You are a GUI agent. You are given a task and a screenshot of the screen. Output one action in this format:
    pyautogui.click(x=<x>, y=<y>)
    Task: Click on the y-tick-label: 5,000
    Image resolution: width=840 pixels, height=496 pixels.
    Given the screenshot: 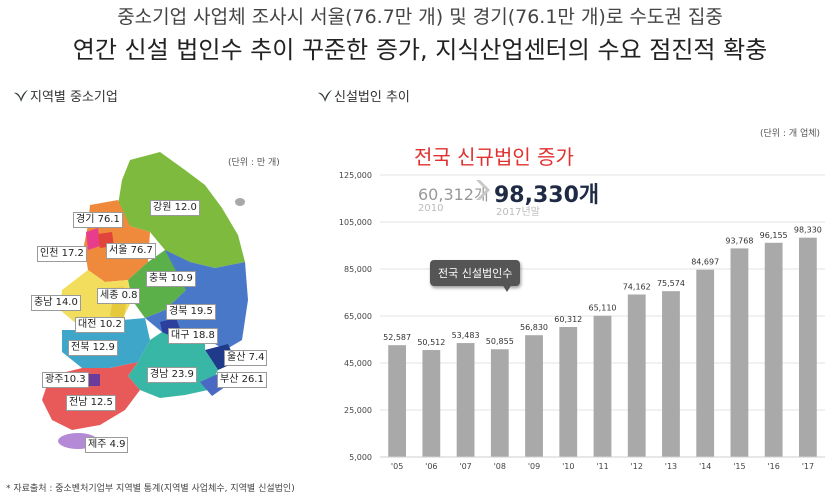 What is the action you would take?
    pyautogui.click(x=360, y=457)
    